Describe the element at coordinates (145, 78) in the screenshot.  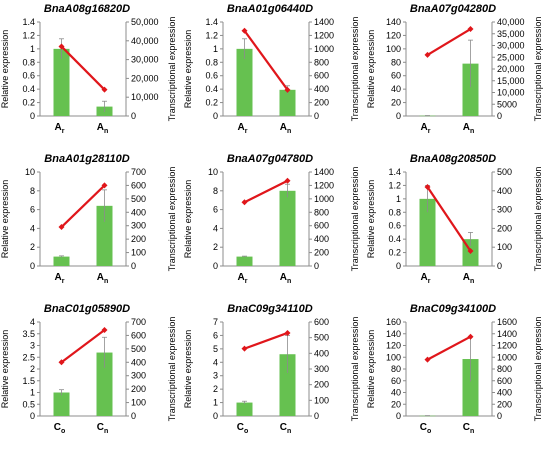
I see `right-tick-label: 20,000` at that location.